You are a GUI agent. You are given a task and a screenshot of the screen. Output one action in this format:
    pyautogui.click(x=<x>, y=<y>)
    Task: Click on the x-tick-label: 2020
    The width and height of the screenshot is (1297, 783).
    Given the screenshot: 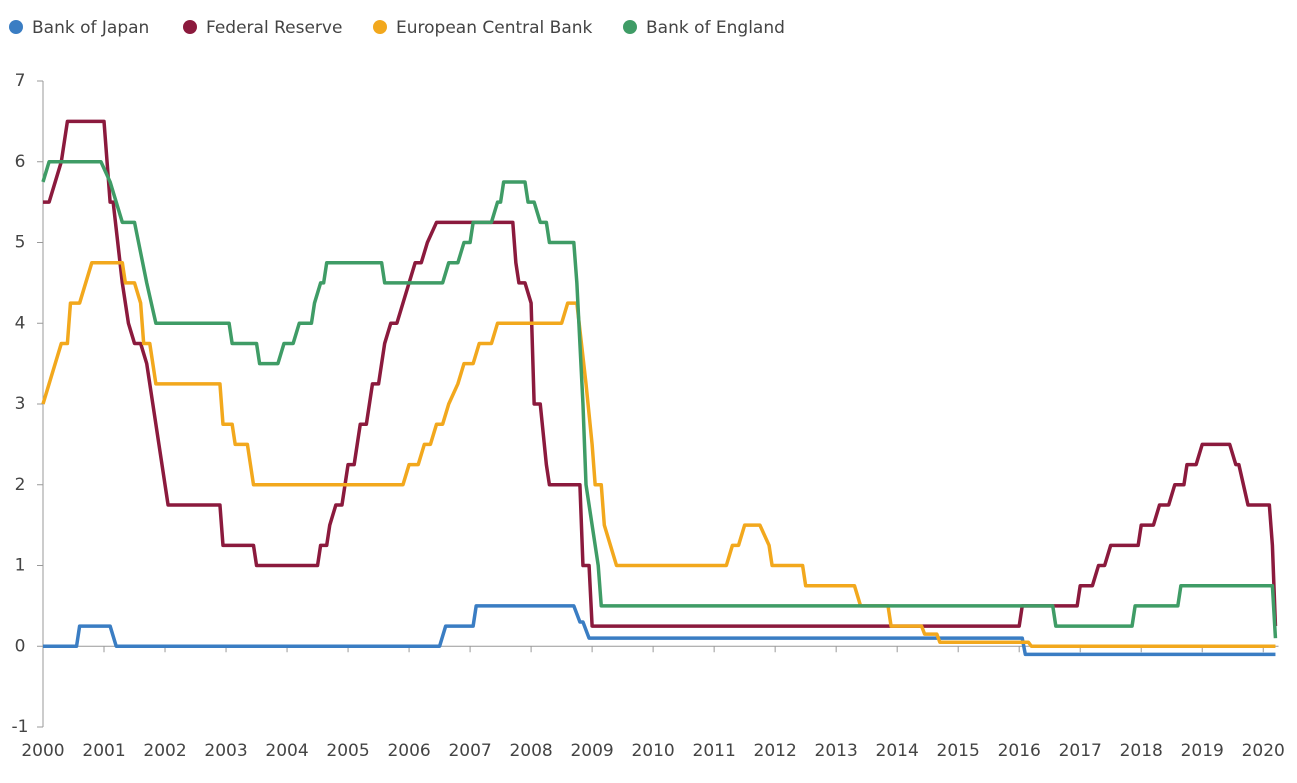 What is the action you would take?
    pyautogui.click(x=1263, y=751)
    